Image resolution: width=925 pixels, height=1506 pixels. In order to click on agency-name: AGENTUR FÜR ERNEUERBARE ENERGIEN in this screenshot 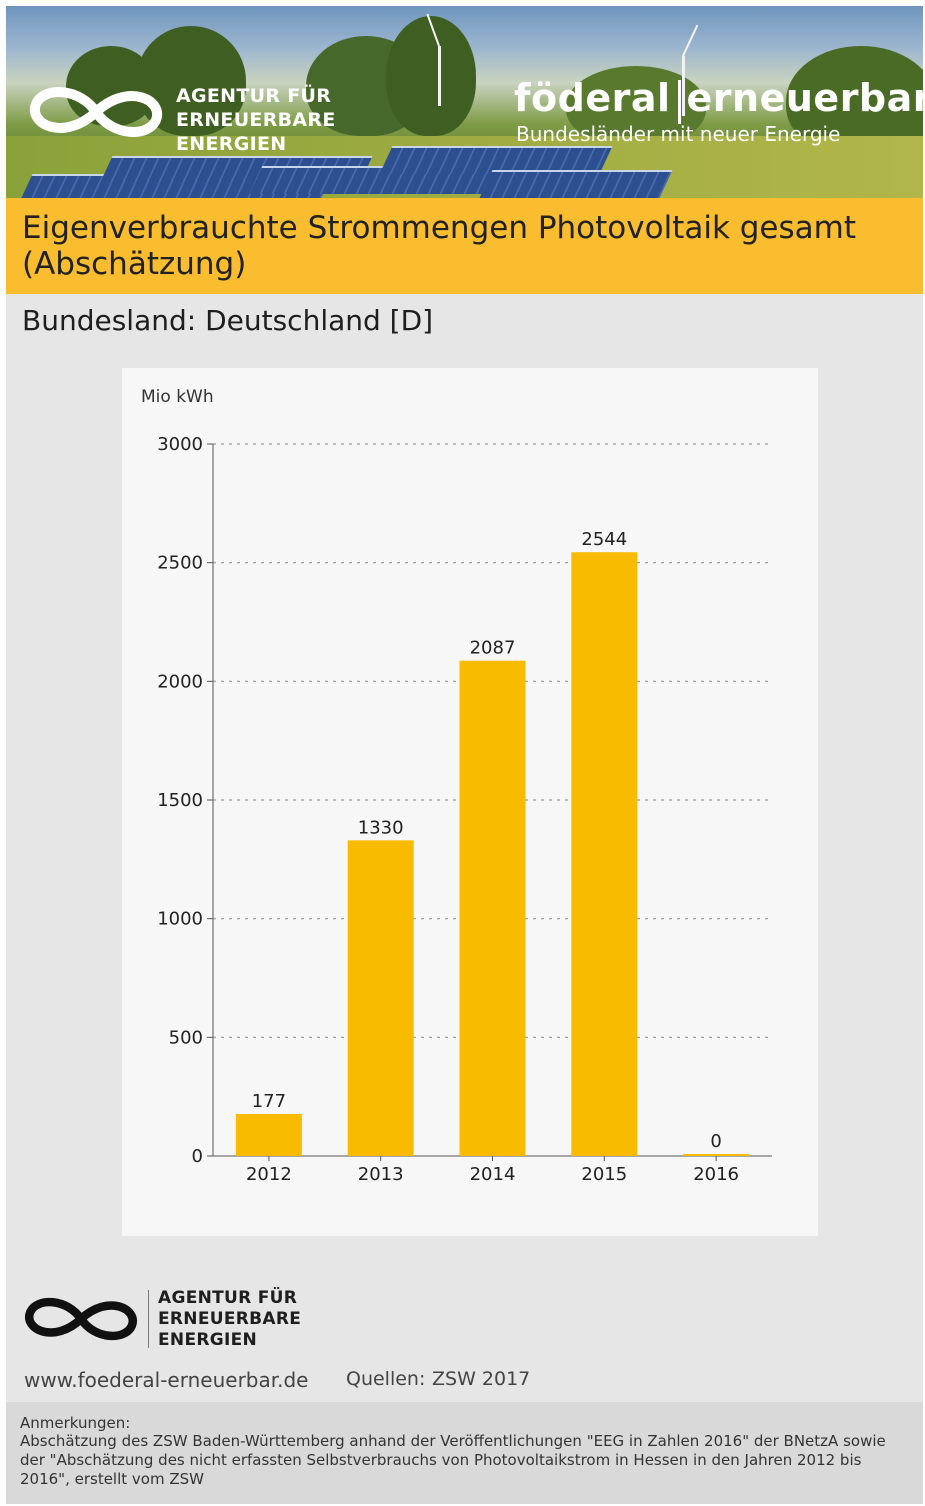, I will do `click(256, 120)`.